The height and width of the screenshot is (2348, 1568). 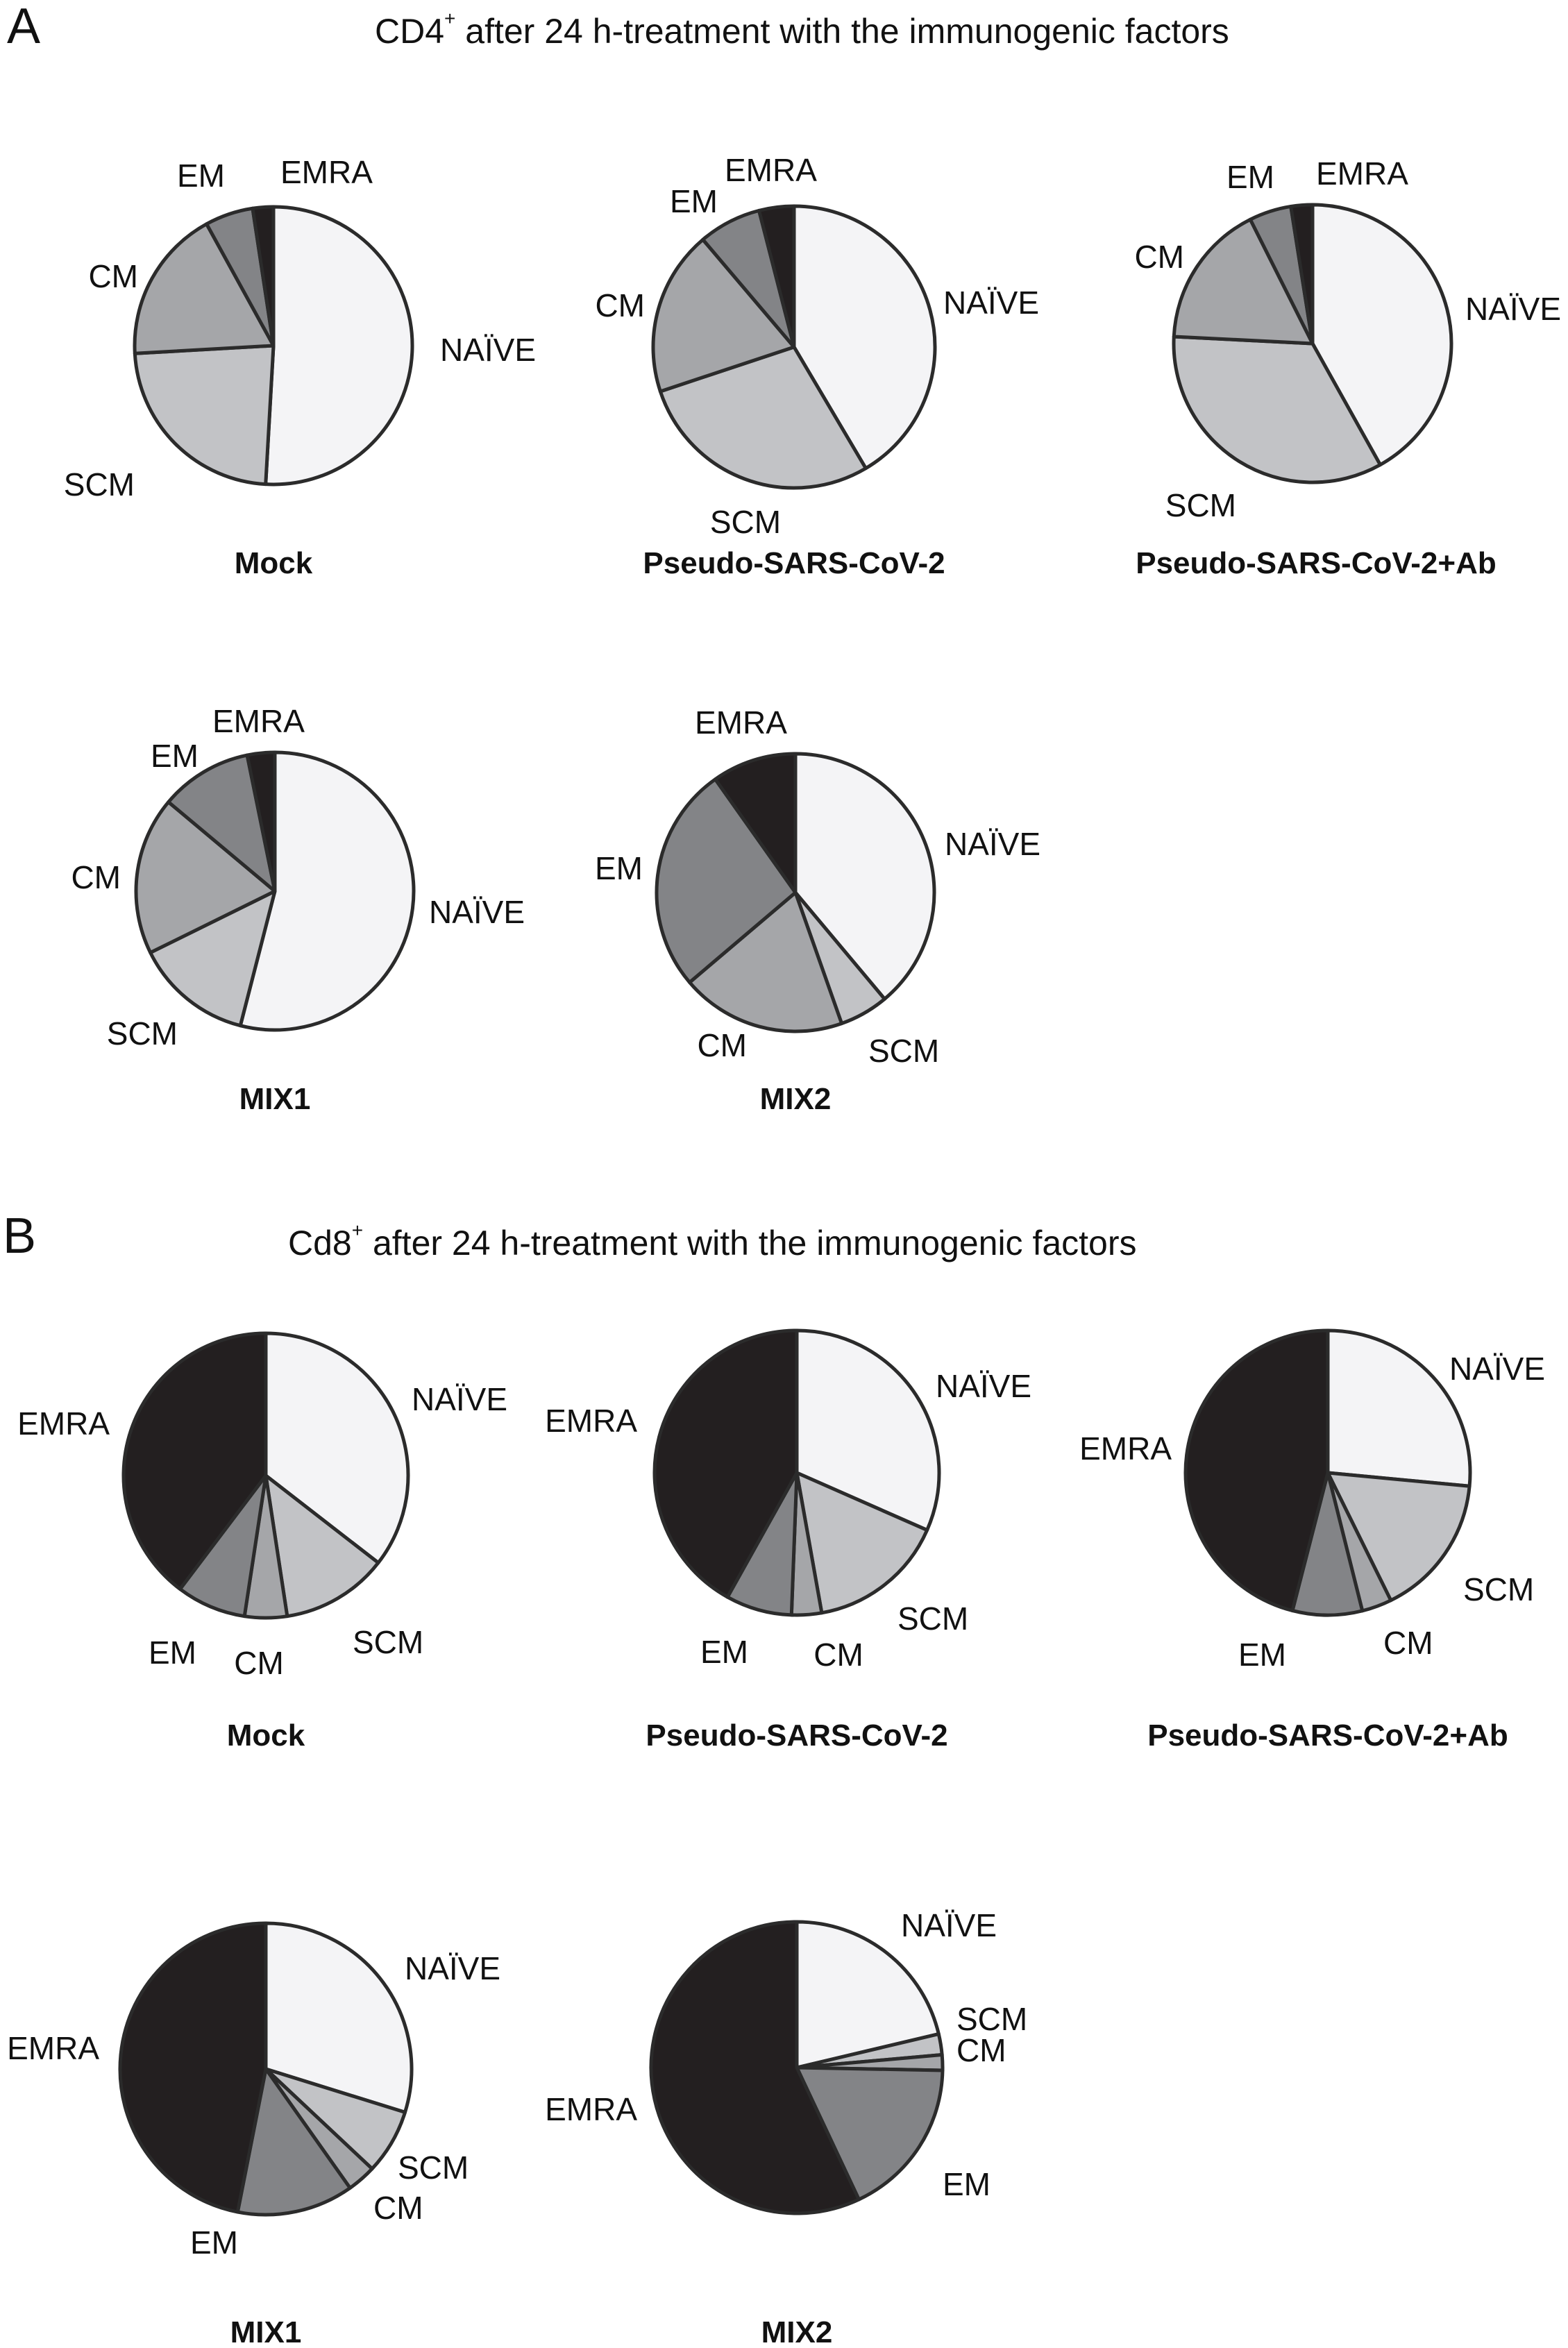 I want to click on pie-b-mock: NAÏVE SCM CM EM EMRA Mock, so click(x=262, y=1541).